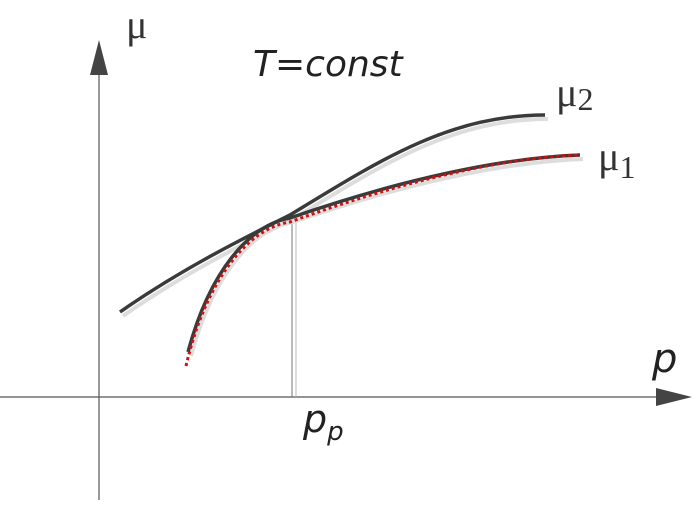  What do you see at coordinates (314, 419) in the screenshot?
I see `symbol: p` at bounding box center [314, 419].